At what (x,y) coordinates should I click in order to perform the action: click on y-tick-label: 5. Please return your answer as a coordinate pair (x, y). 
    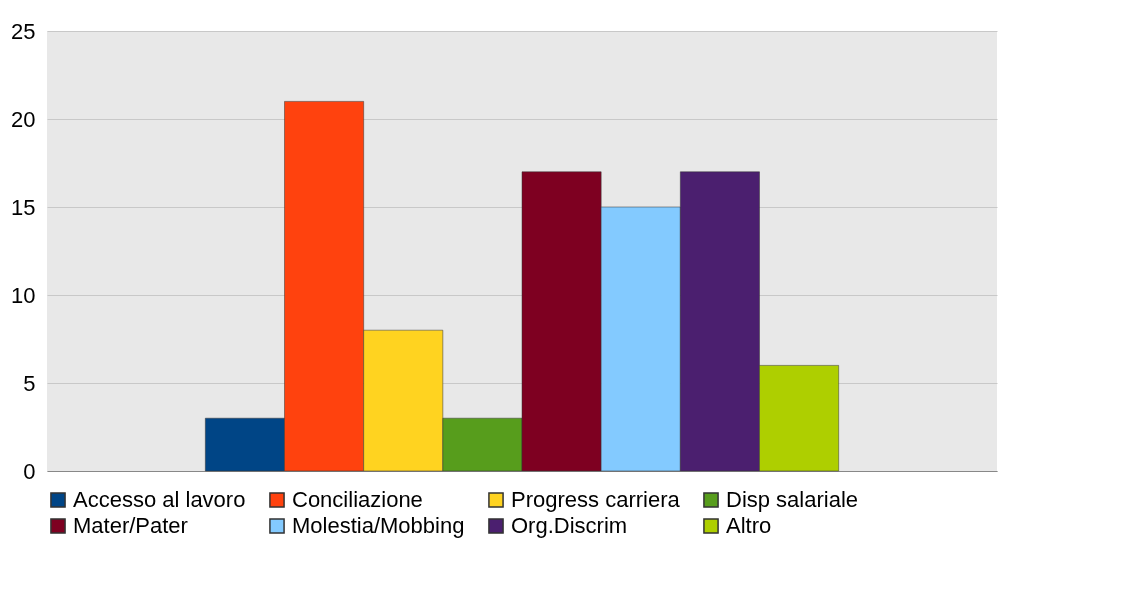
    Looking at the image, I should click on (29, 383).